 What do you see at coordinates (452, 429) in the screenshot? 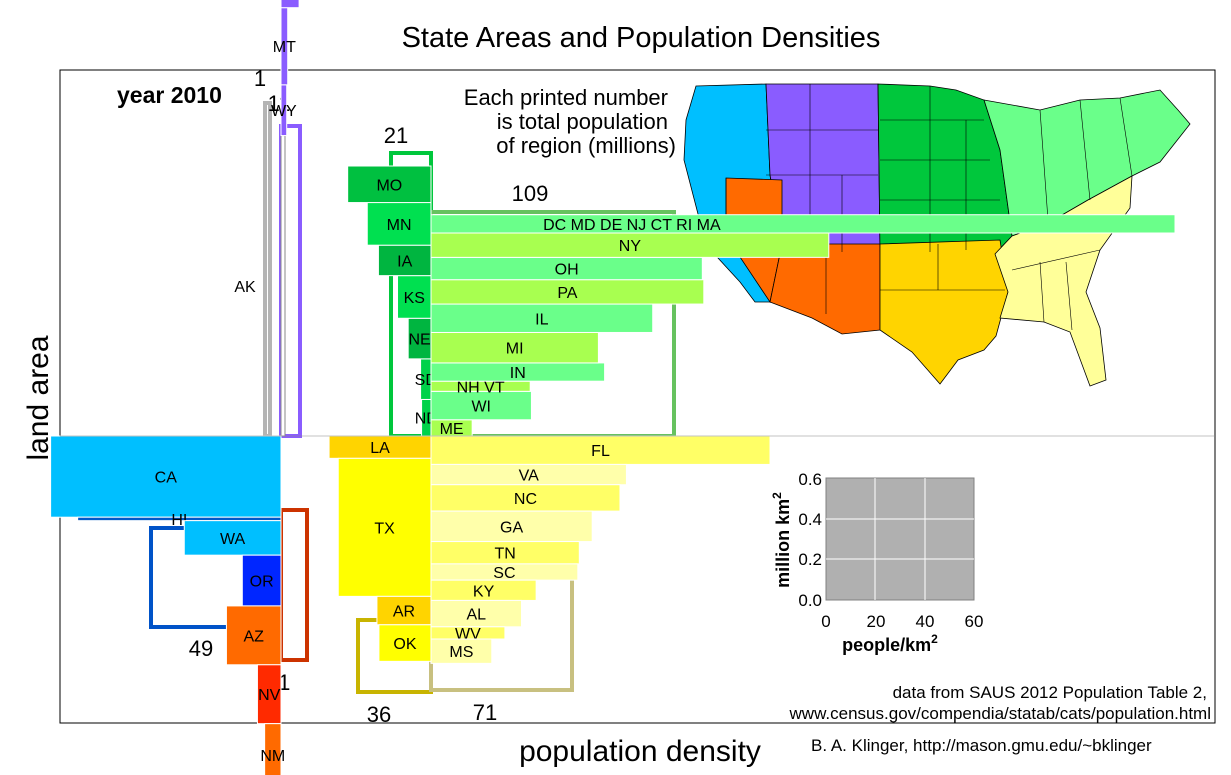
I see `state-label-me: ME` at bounding box center [452, 429].